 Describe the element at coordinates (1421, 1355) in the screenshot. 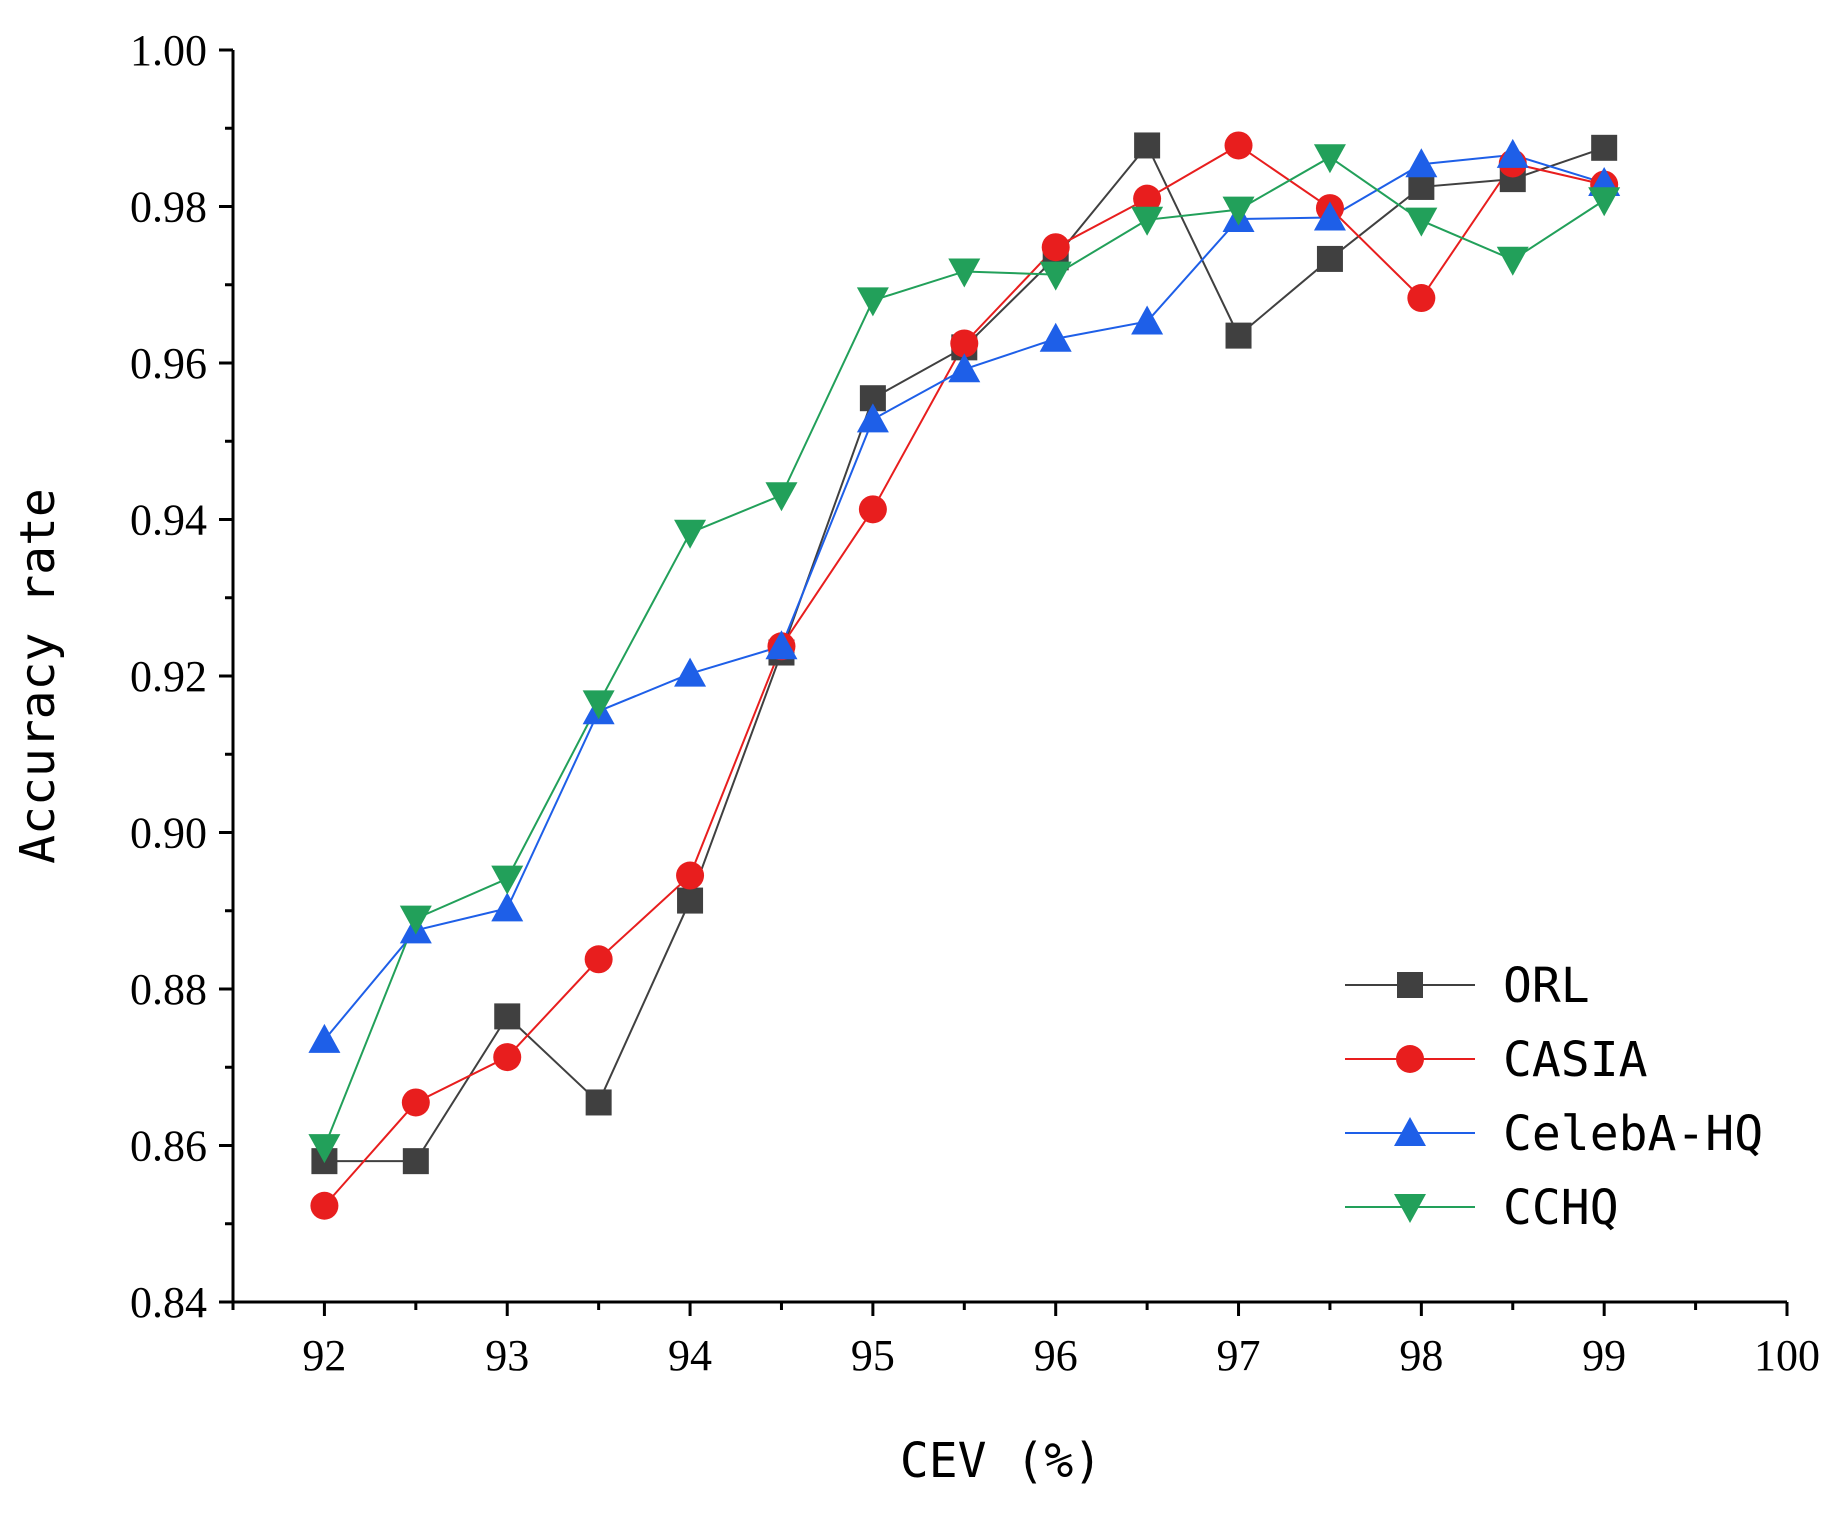

I see `x-tick-label: 98` at that location.